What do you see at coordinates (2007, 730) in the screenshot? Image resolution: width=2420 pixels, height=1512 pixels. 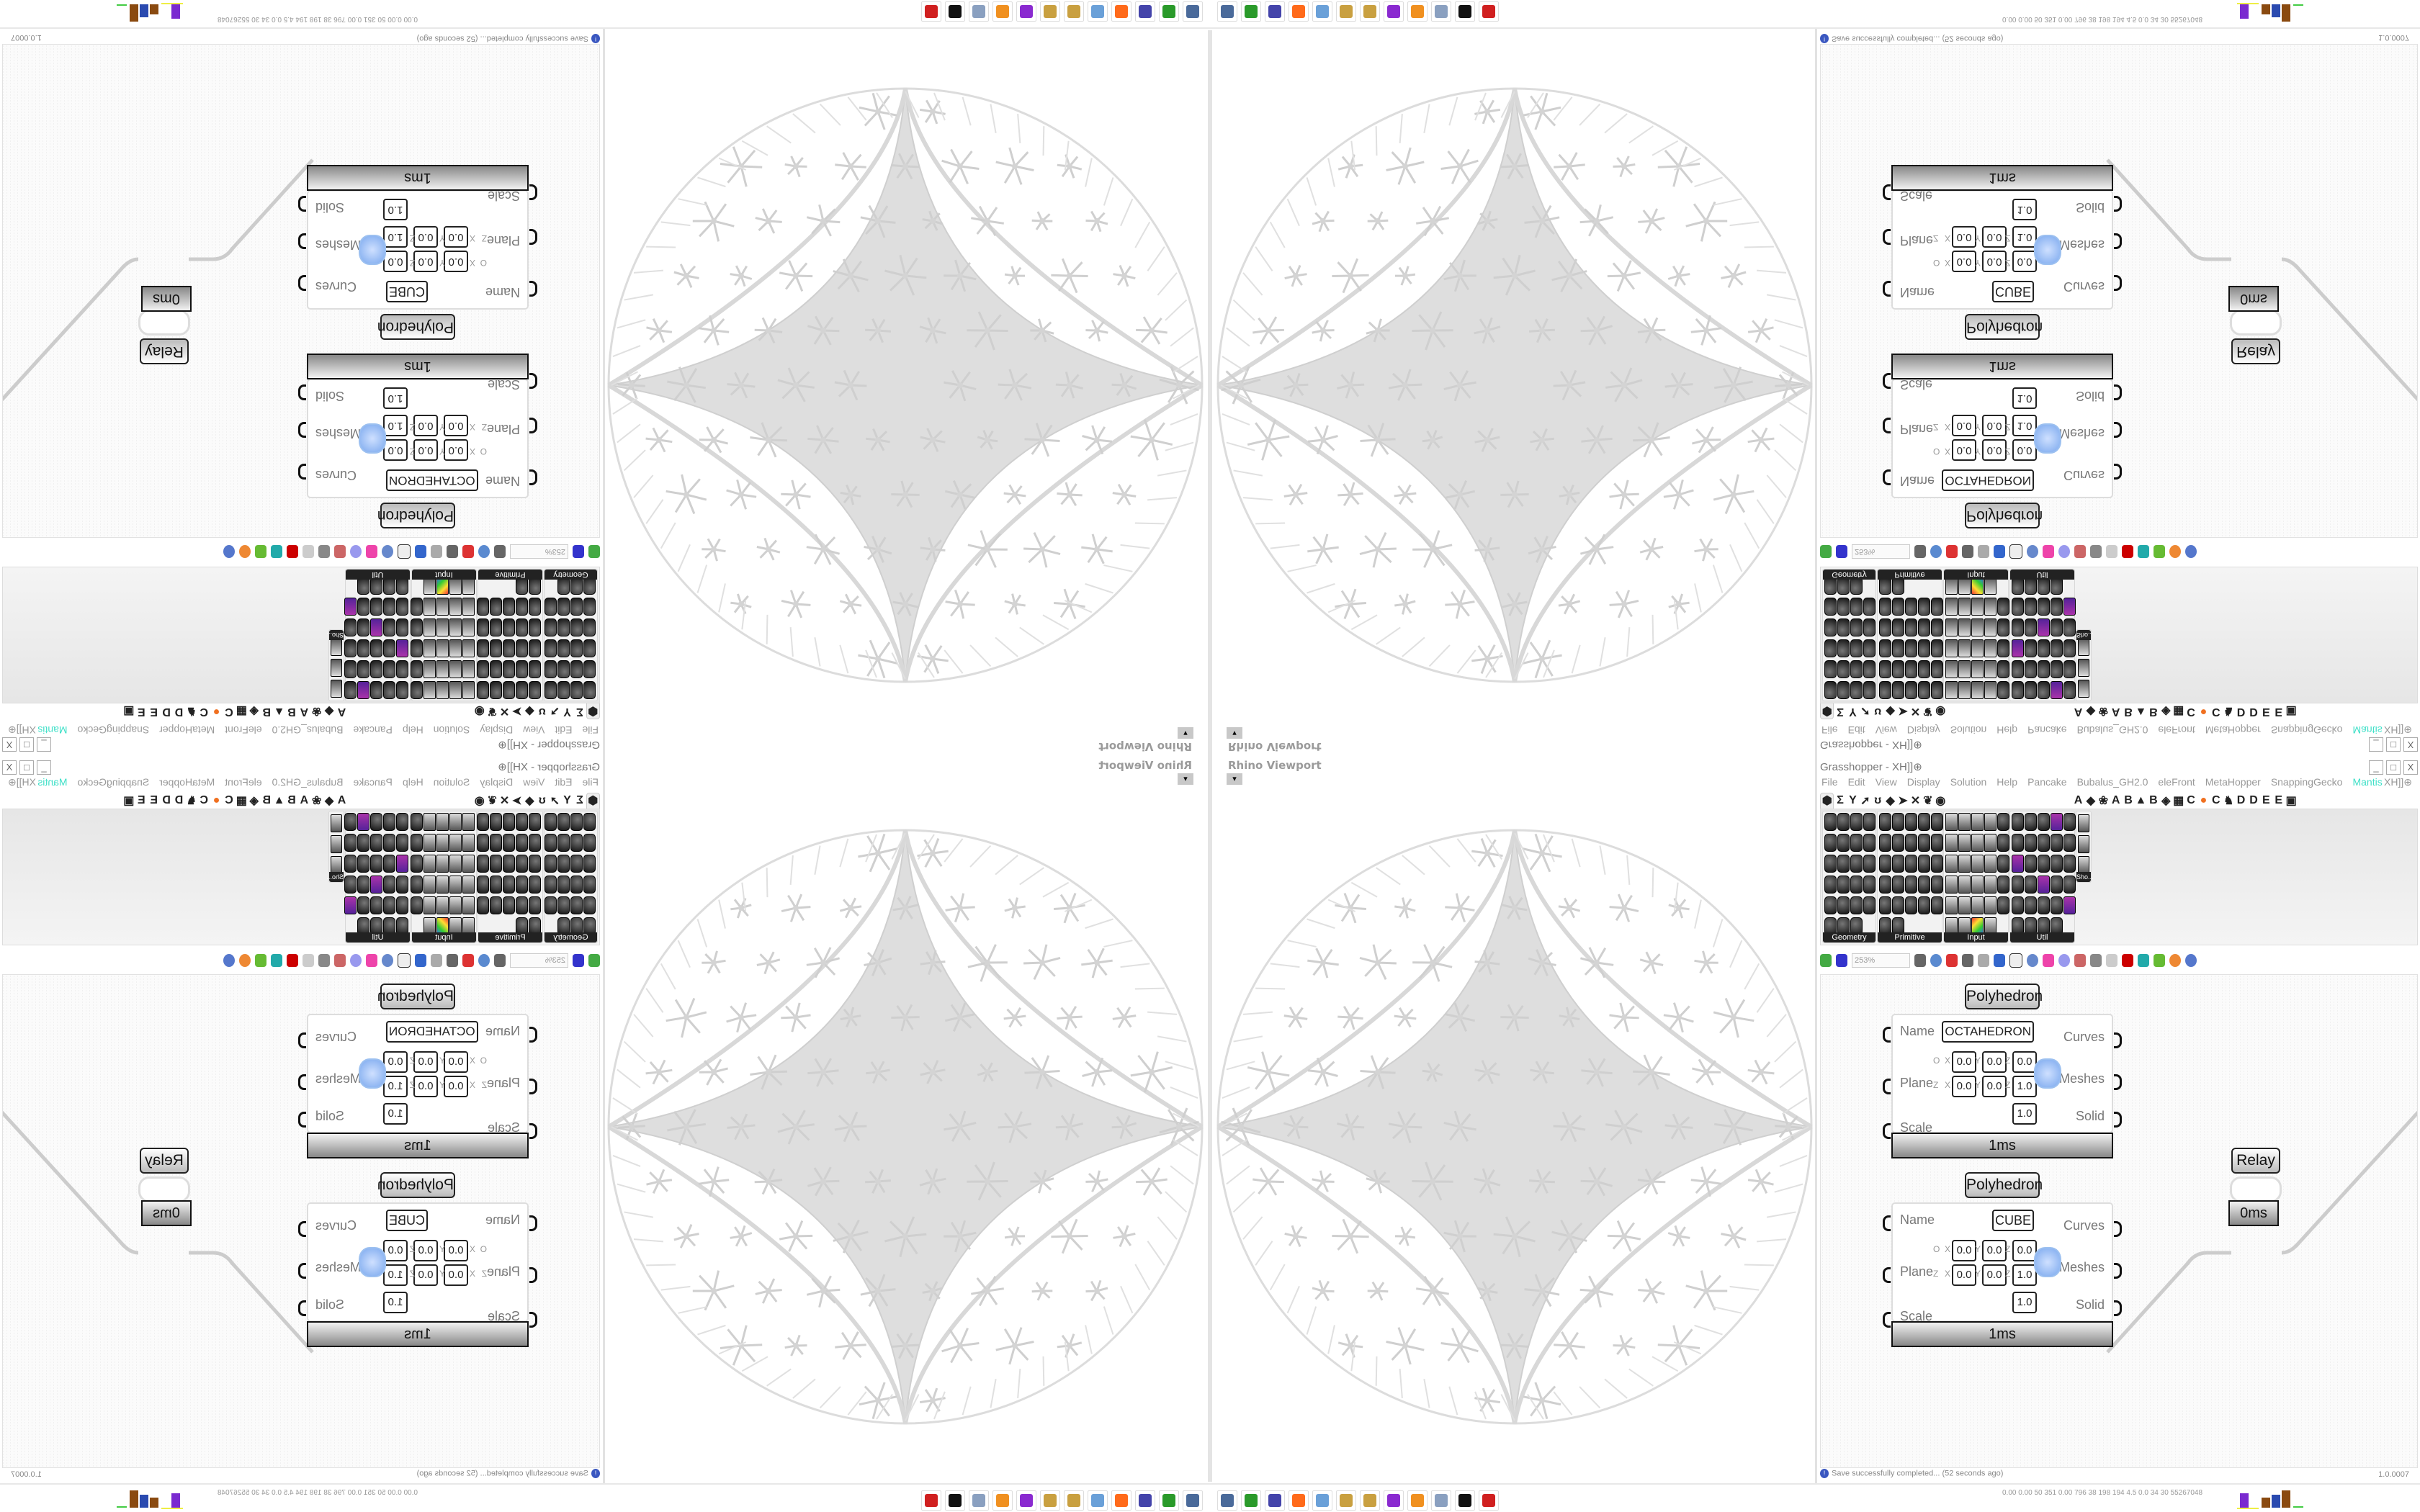 I see `menu-item-help: Help` at bounding box center [2007, 730].